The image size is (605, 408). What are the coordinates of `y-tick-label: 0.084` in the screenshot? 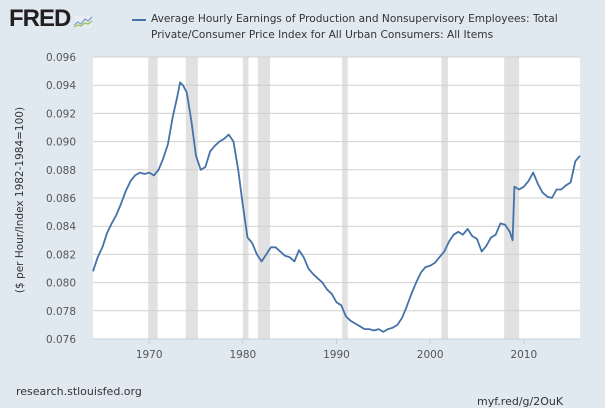 It's located at (61, 227).